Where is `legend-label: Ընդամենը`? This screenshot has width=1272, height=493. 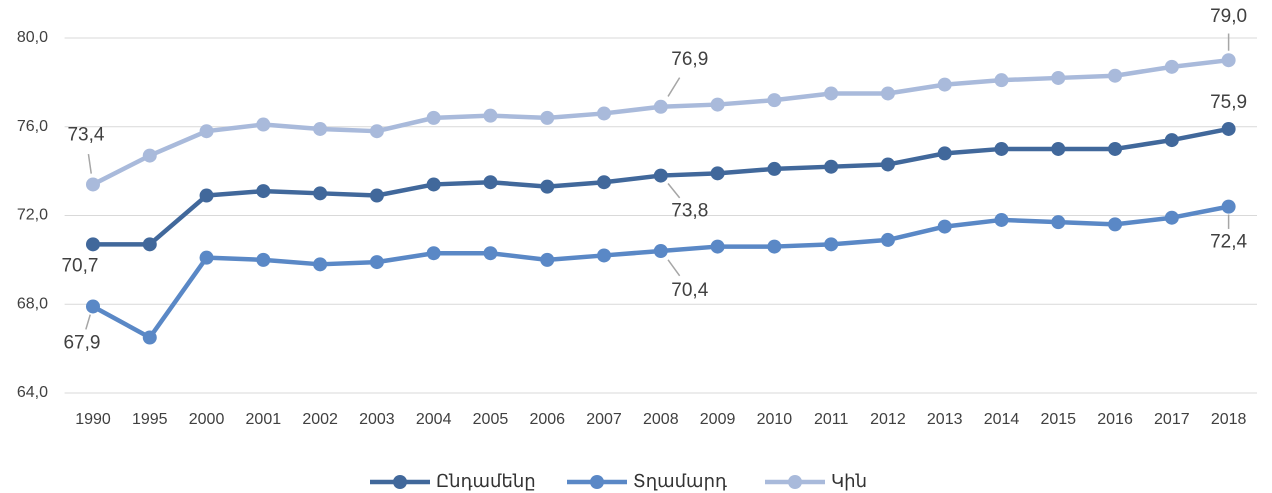
legend-label: Ընդամենը is located at coordinates (486, 481).